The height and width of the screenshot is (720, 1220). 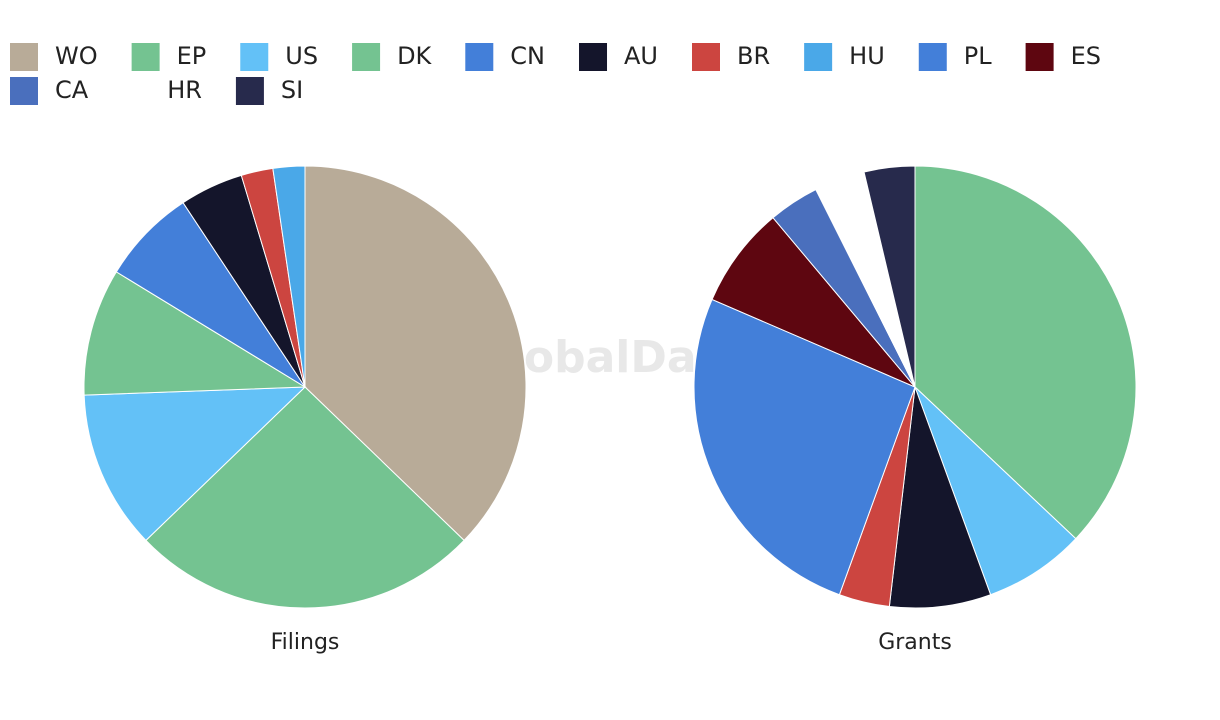 I want to click on legend-label: ES, so click(x=1086, y=56).